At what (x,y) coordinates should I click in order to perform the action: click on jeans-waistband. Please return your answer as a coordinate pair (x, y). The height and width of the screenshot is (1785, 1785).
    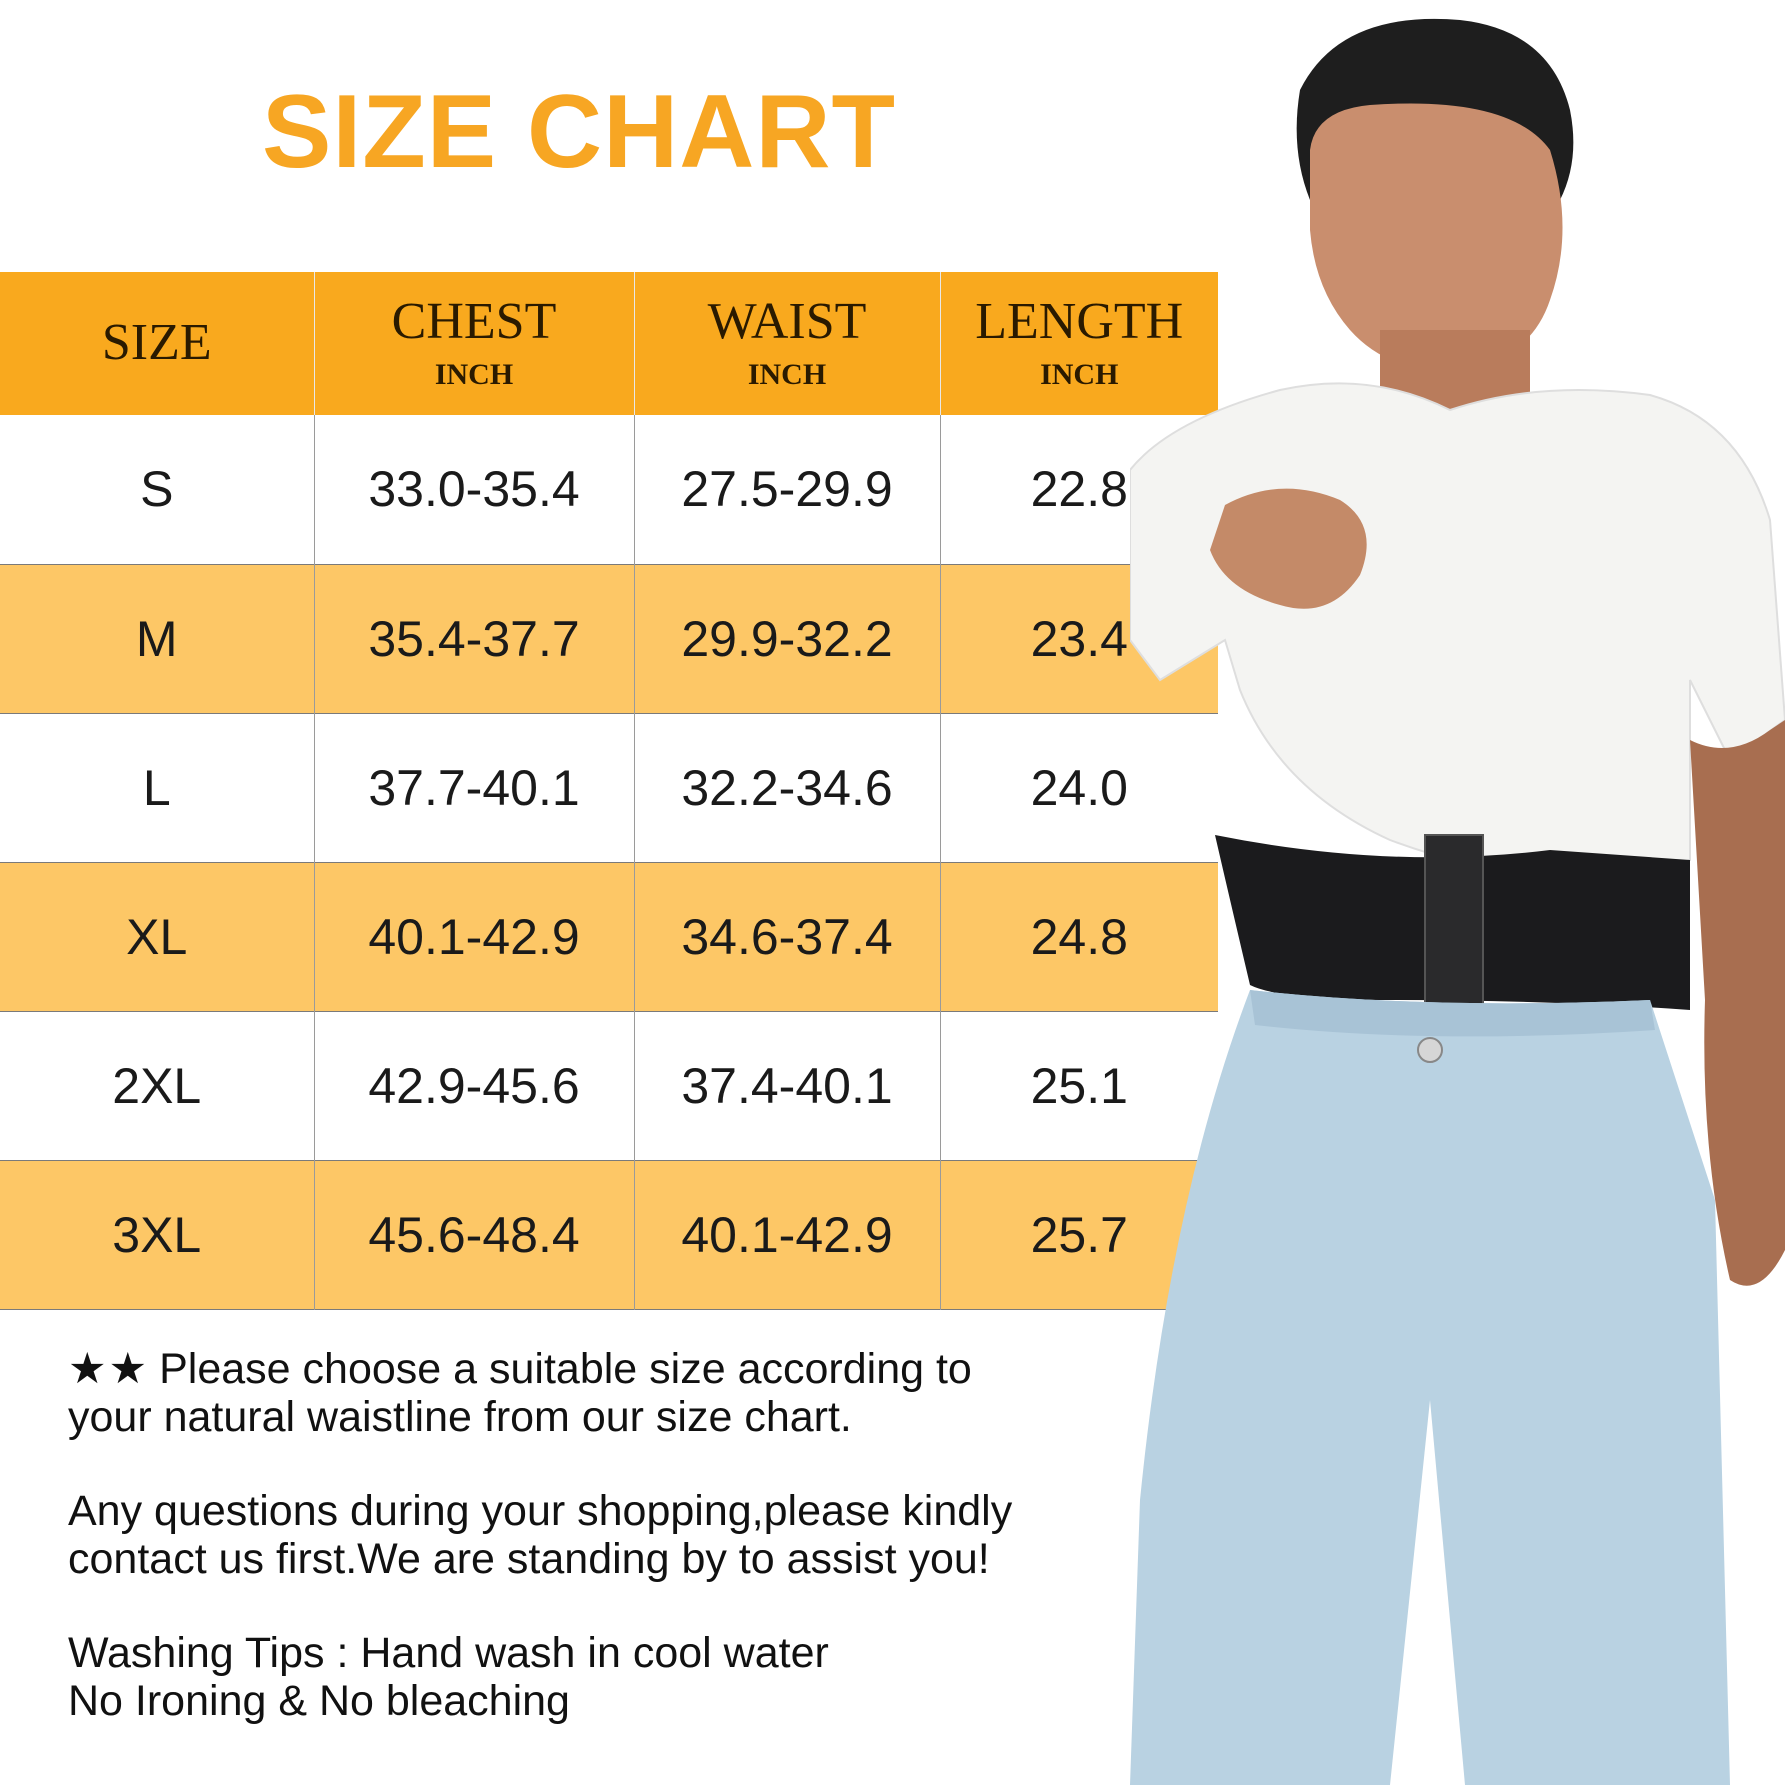
    Looking at the image, I should click on (1452, 1013).